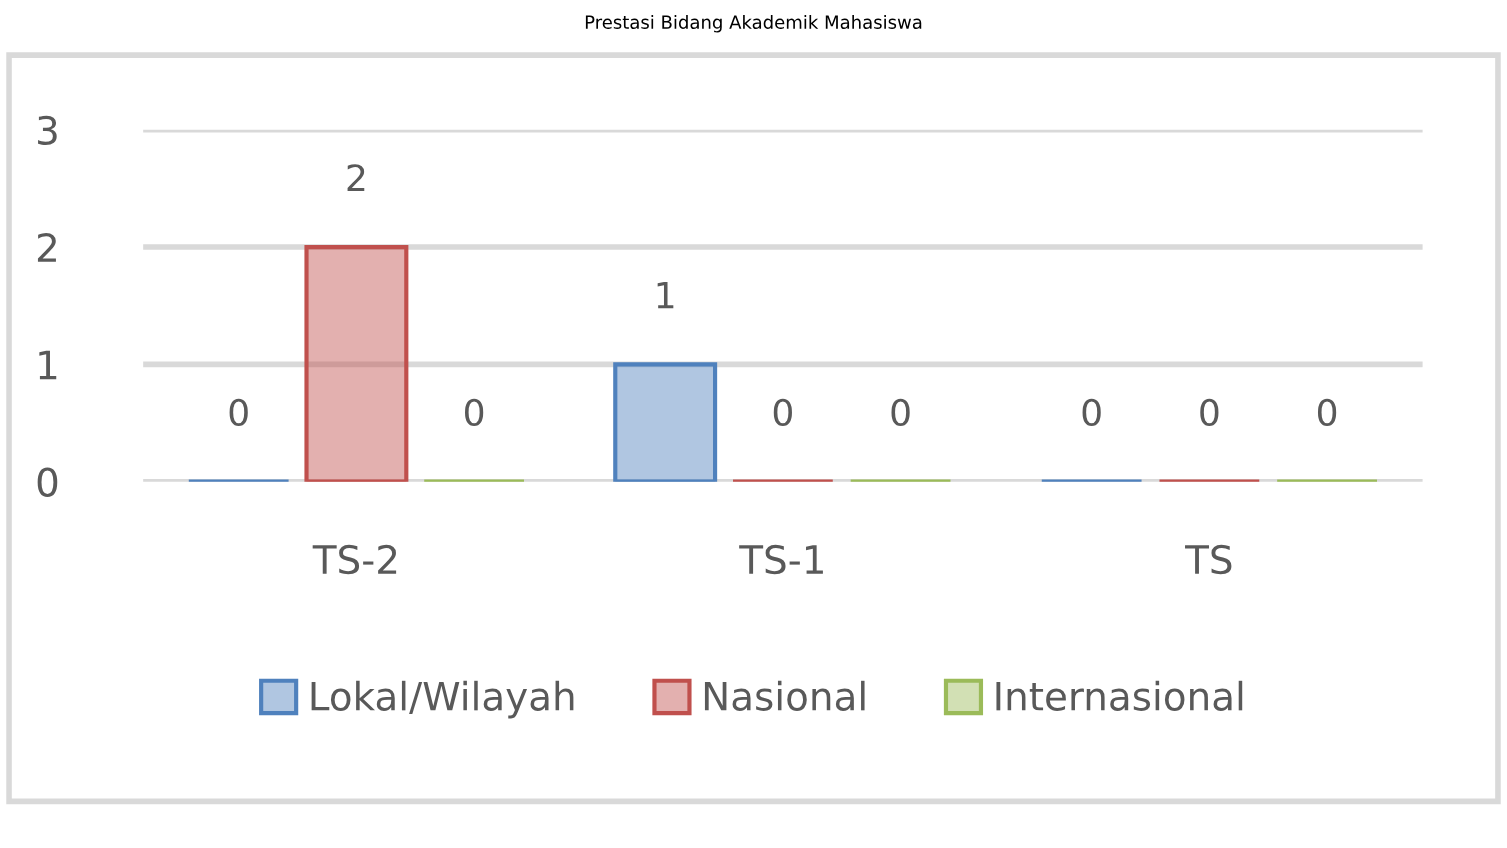  What do you see at coordinates (665, 295) in the screenshot?
I see `data-label: 1` at bounding box center [665, 295].